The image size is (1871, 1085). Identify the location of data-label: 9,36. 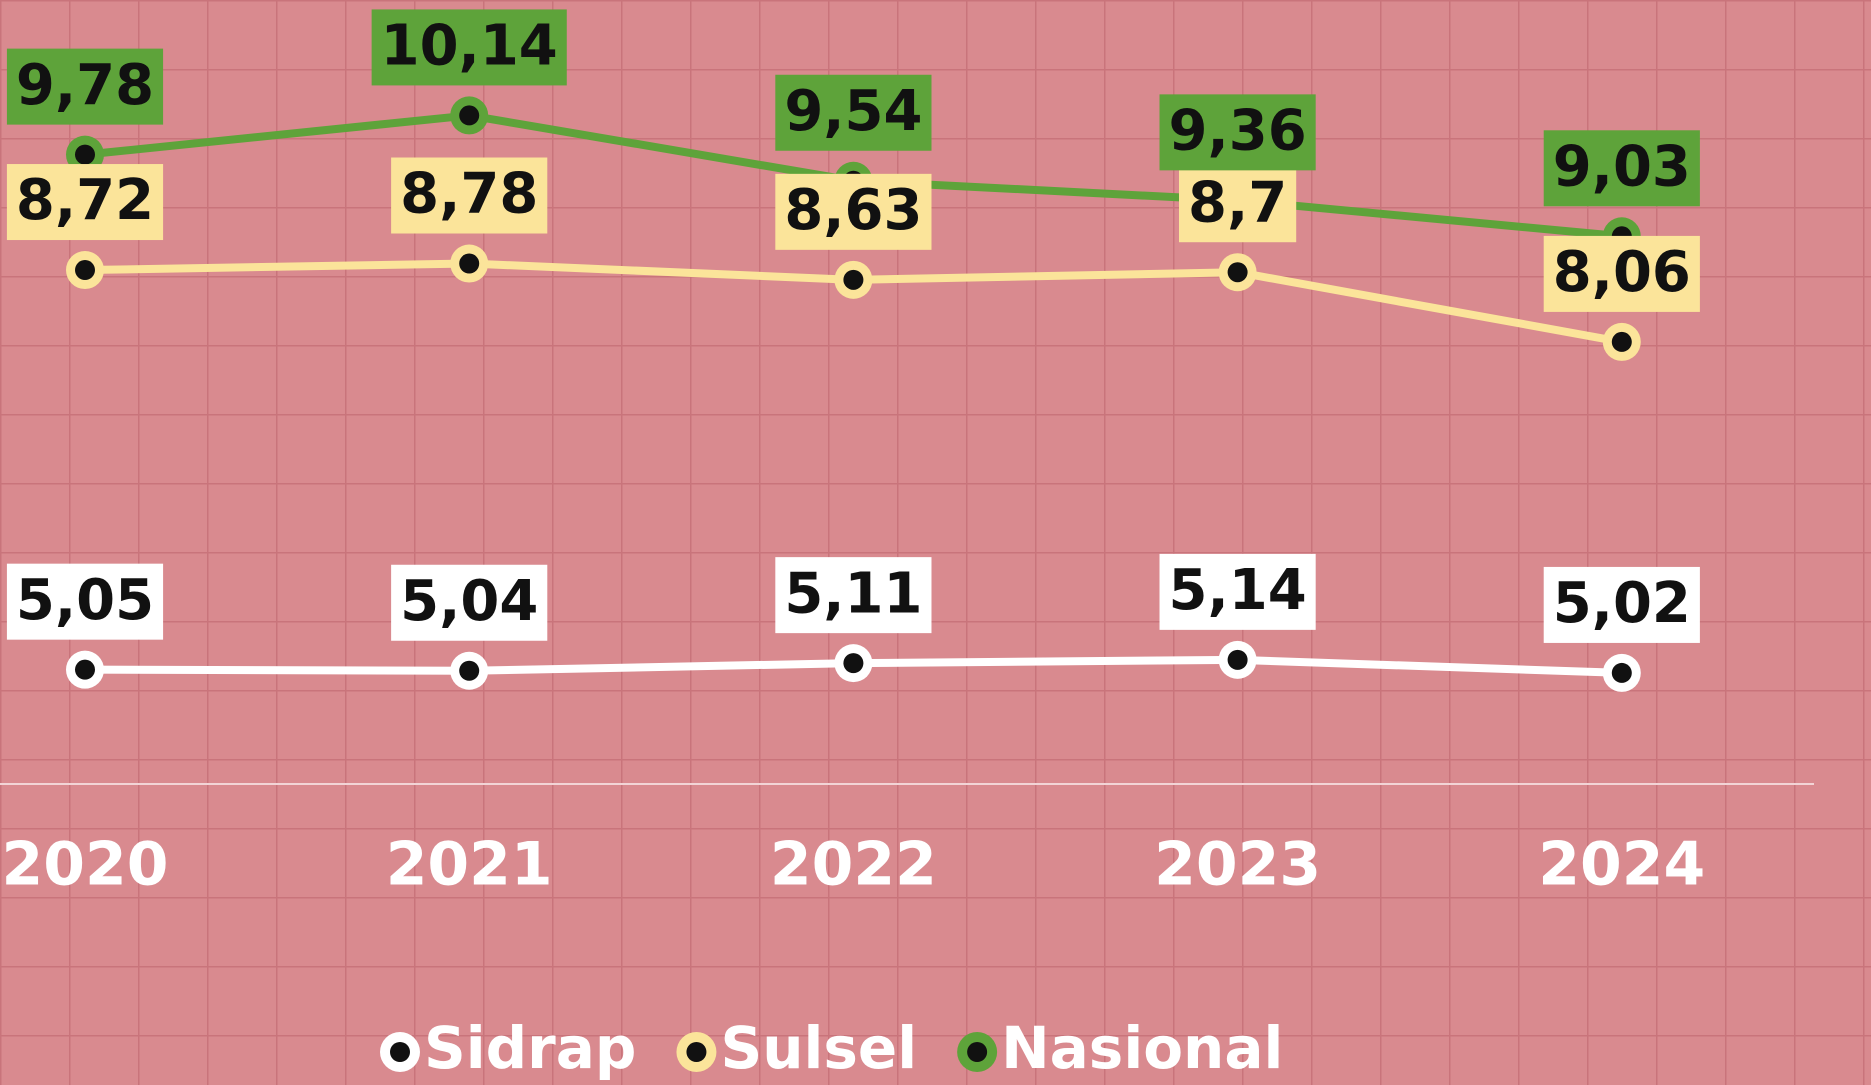
(1237, 132).